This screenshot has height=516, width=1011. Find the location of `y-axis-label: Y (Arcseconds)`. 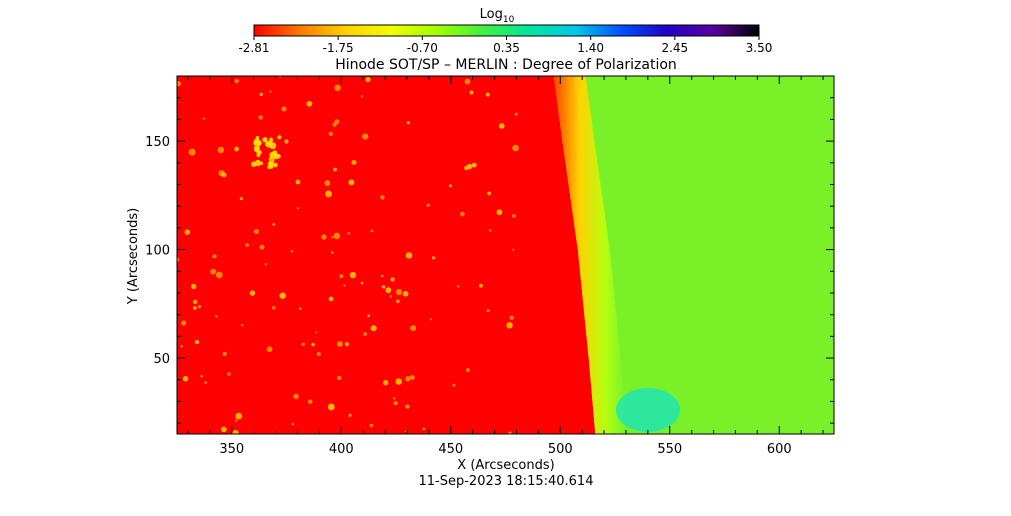

y-axis-label: Y (Arcseconds) is located at coordinates (133, 256).